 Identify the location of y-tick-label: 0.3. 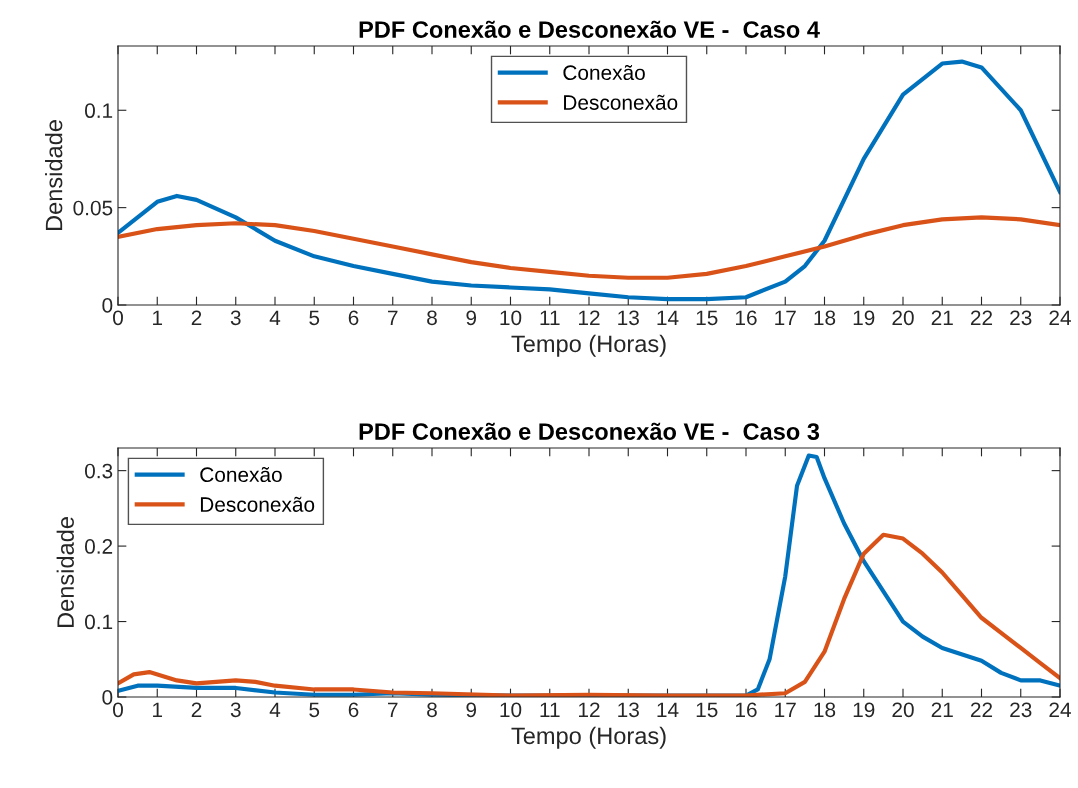
(98, 471).